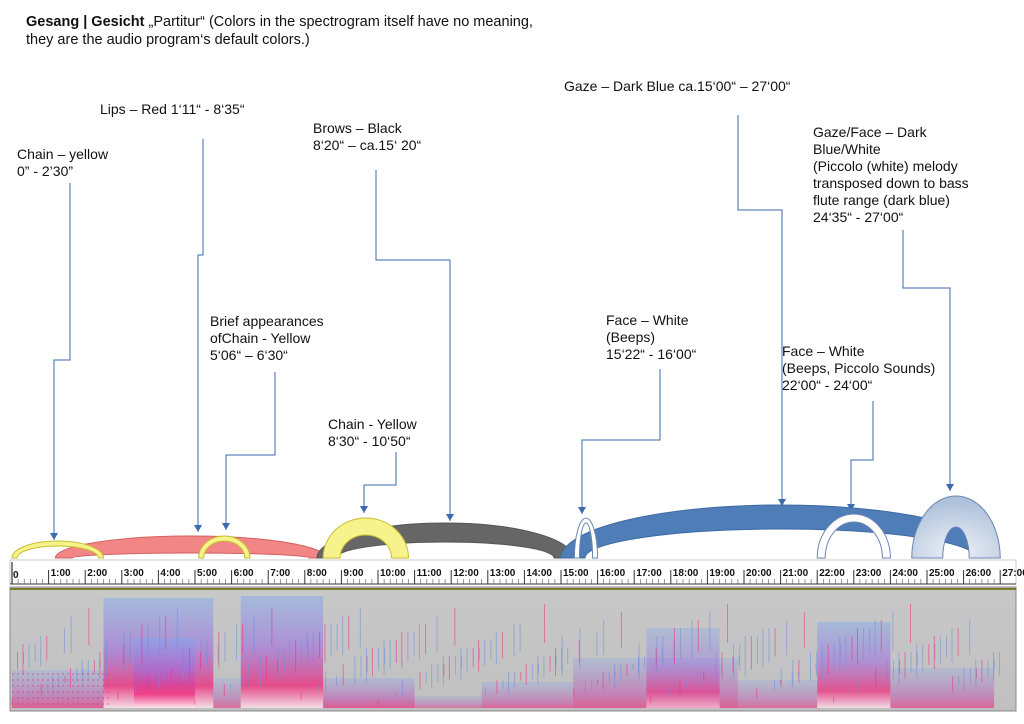 The height and width of the screenshot is (724, 1024). I want to click on tick-label: 27:00, so click(1013, 573).